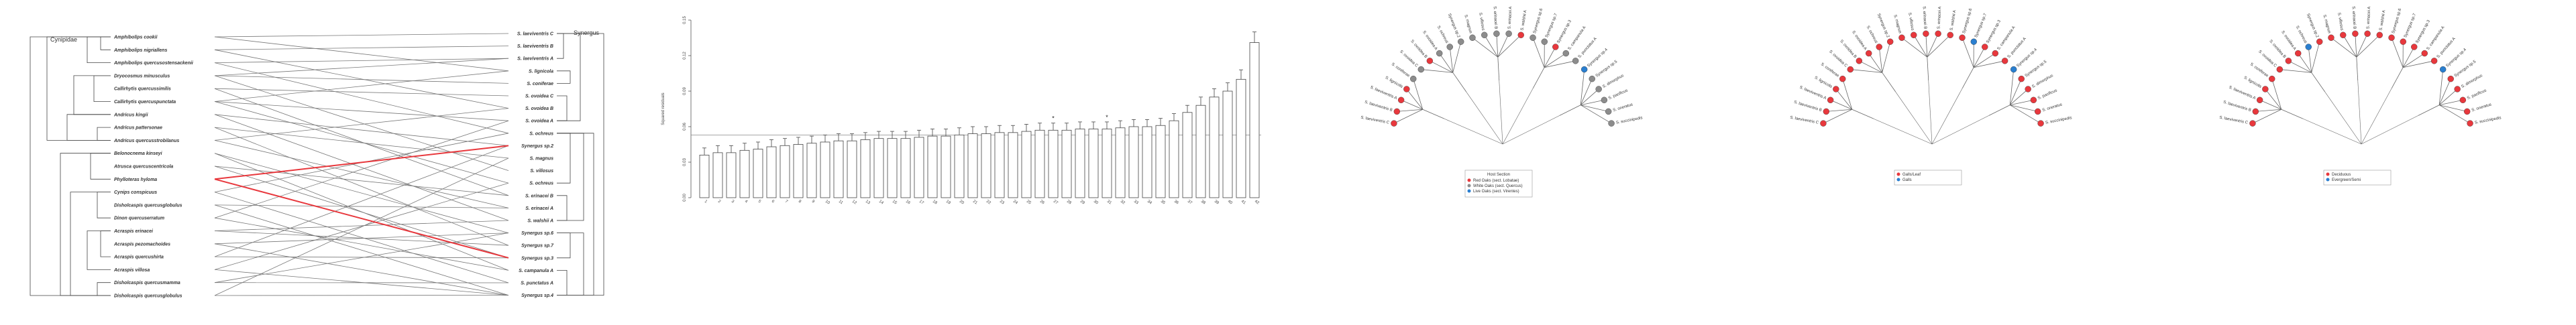  I want to click on legend-entry: Galls/Leaf, so click(1911, 175).